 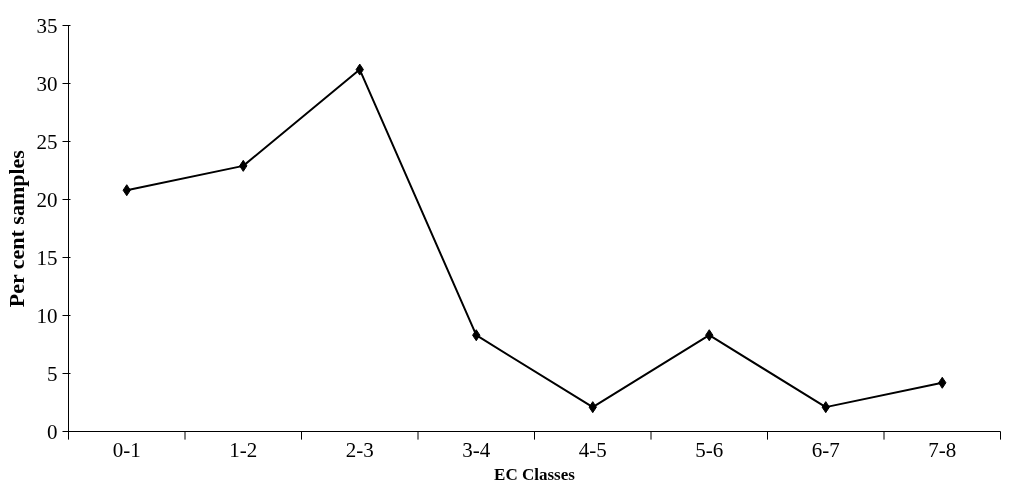 I want to click on y-tick-label: 10, so click(x=47, y=315).